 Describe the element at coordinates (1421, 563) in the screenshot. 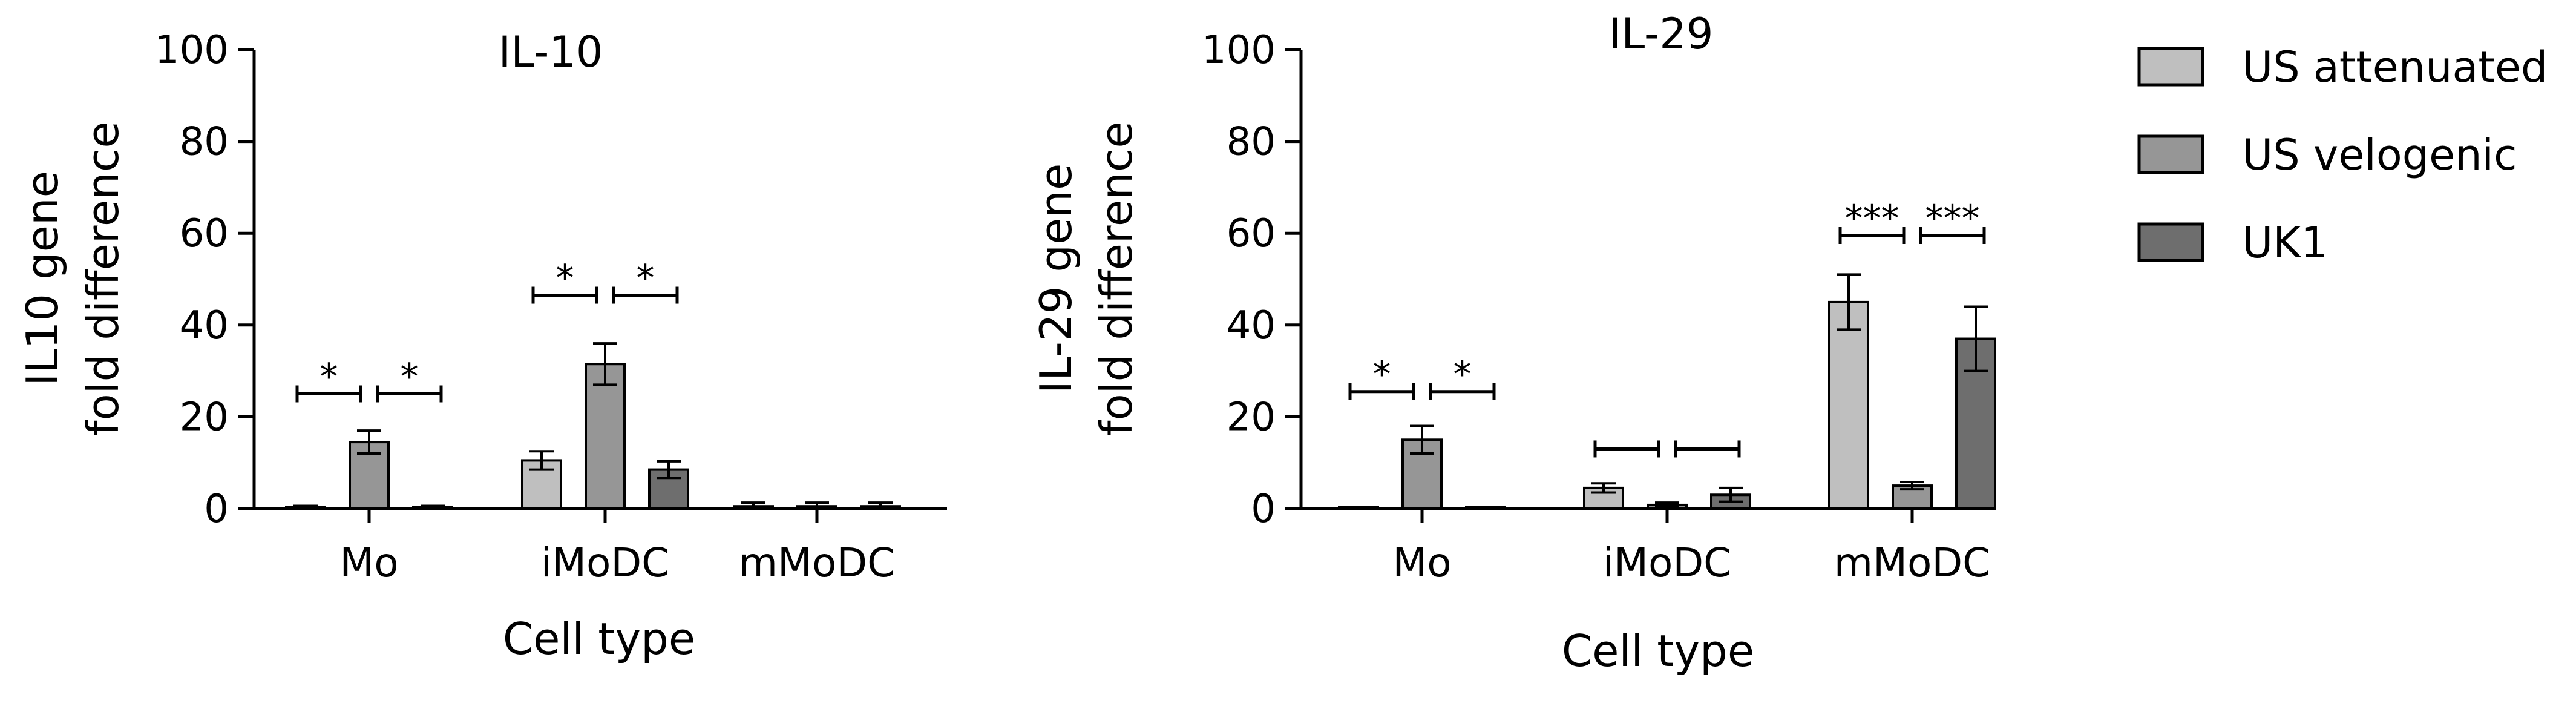

I see `il29-category-label: Mo` at that location.